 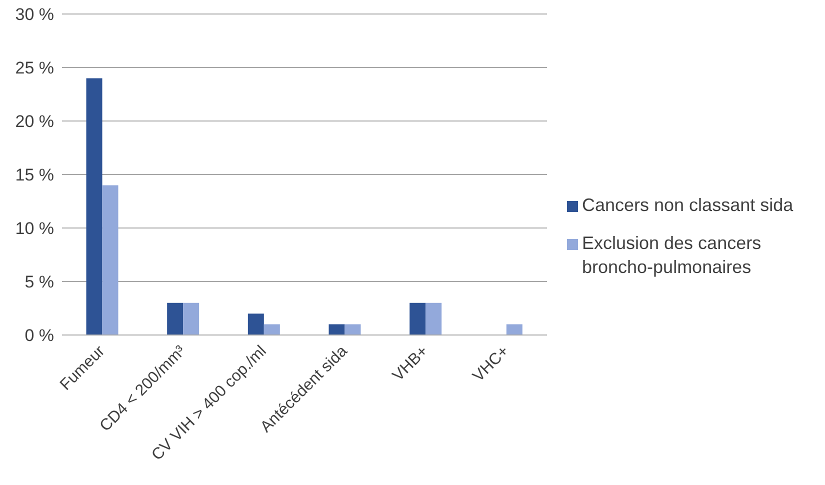 What do you see at coordinates (34, 175) in the screenshot?
I see `y-tick-label: 15 %` at bounding box center [34, 175].